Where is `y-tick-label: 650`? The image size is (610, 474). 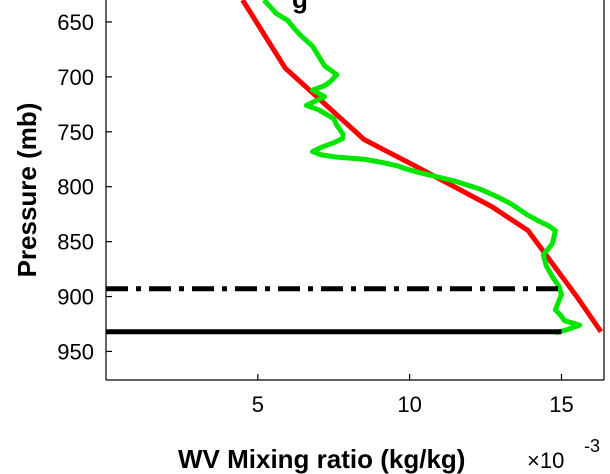 y-tick-label: 650 is located at coordinates (75, 22).